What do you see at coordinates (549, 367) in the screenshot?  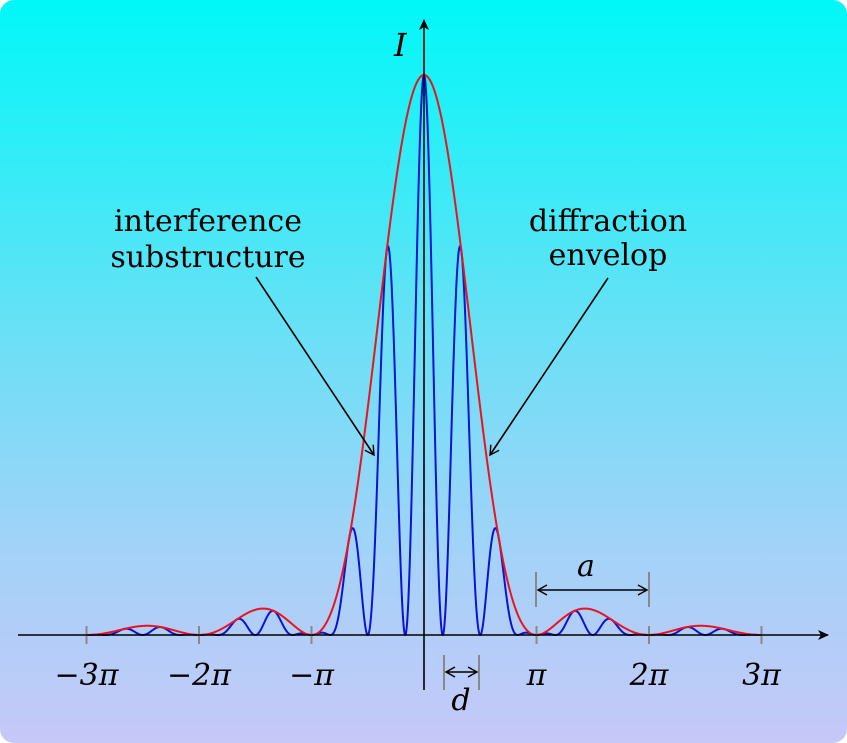 I see `diffraction-pointer-arrow` at bounding box center [549, 367].